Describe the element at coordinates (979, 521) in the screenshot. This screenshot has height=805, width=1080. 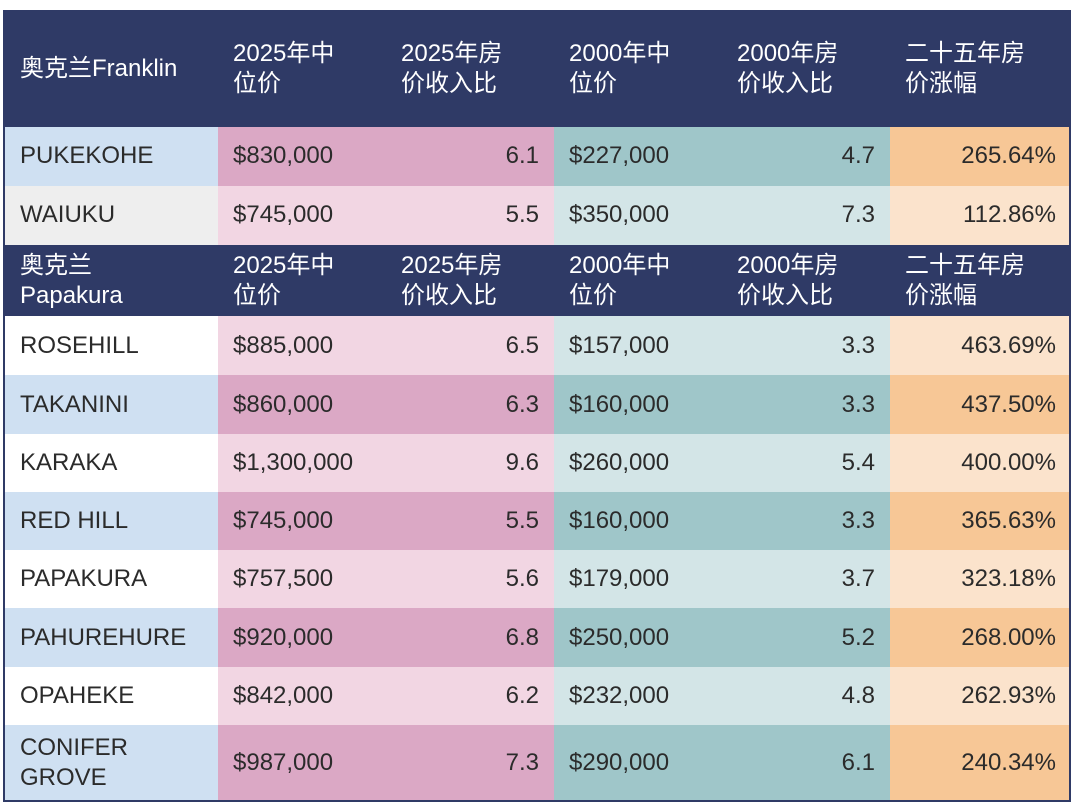
I see `growth-25yr: 365.63%` at that location.